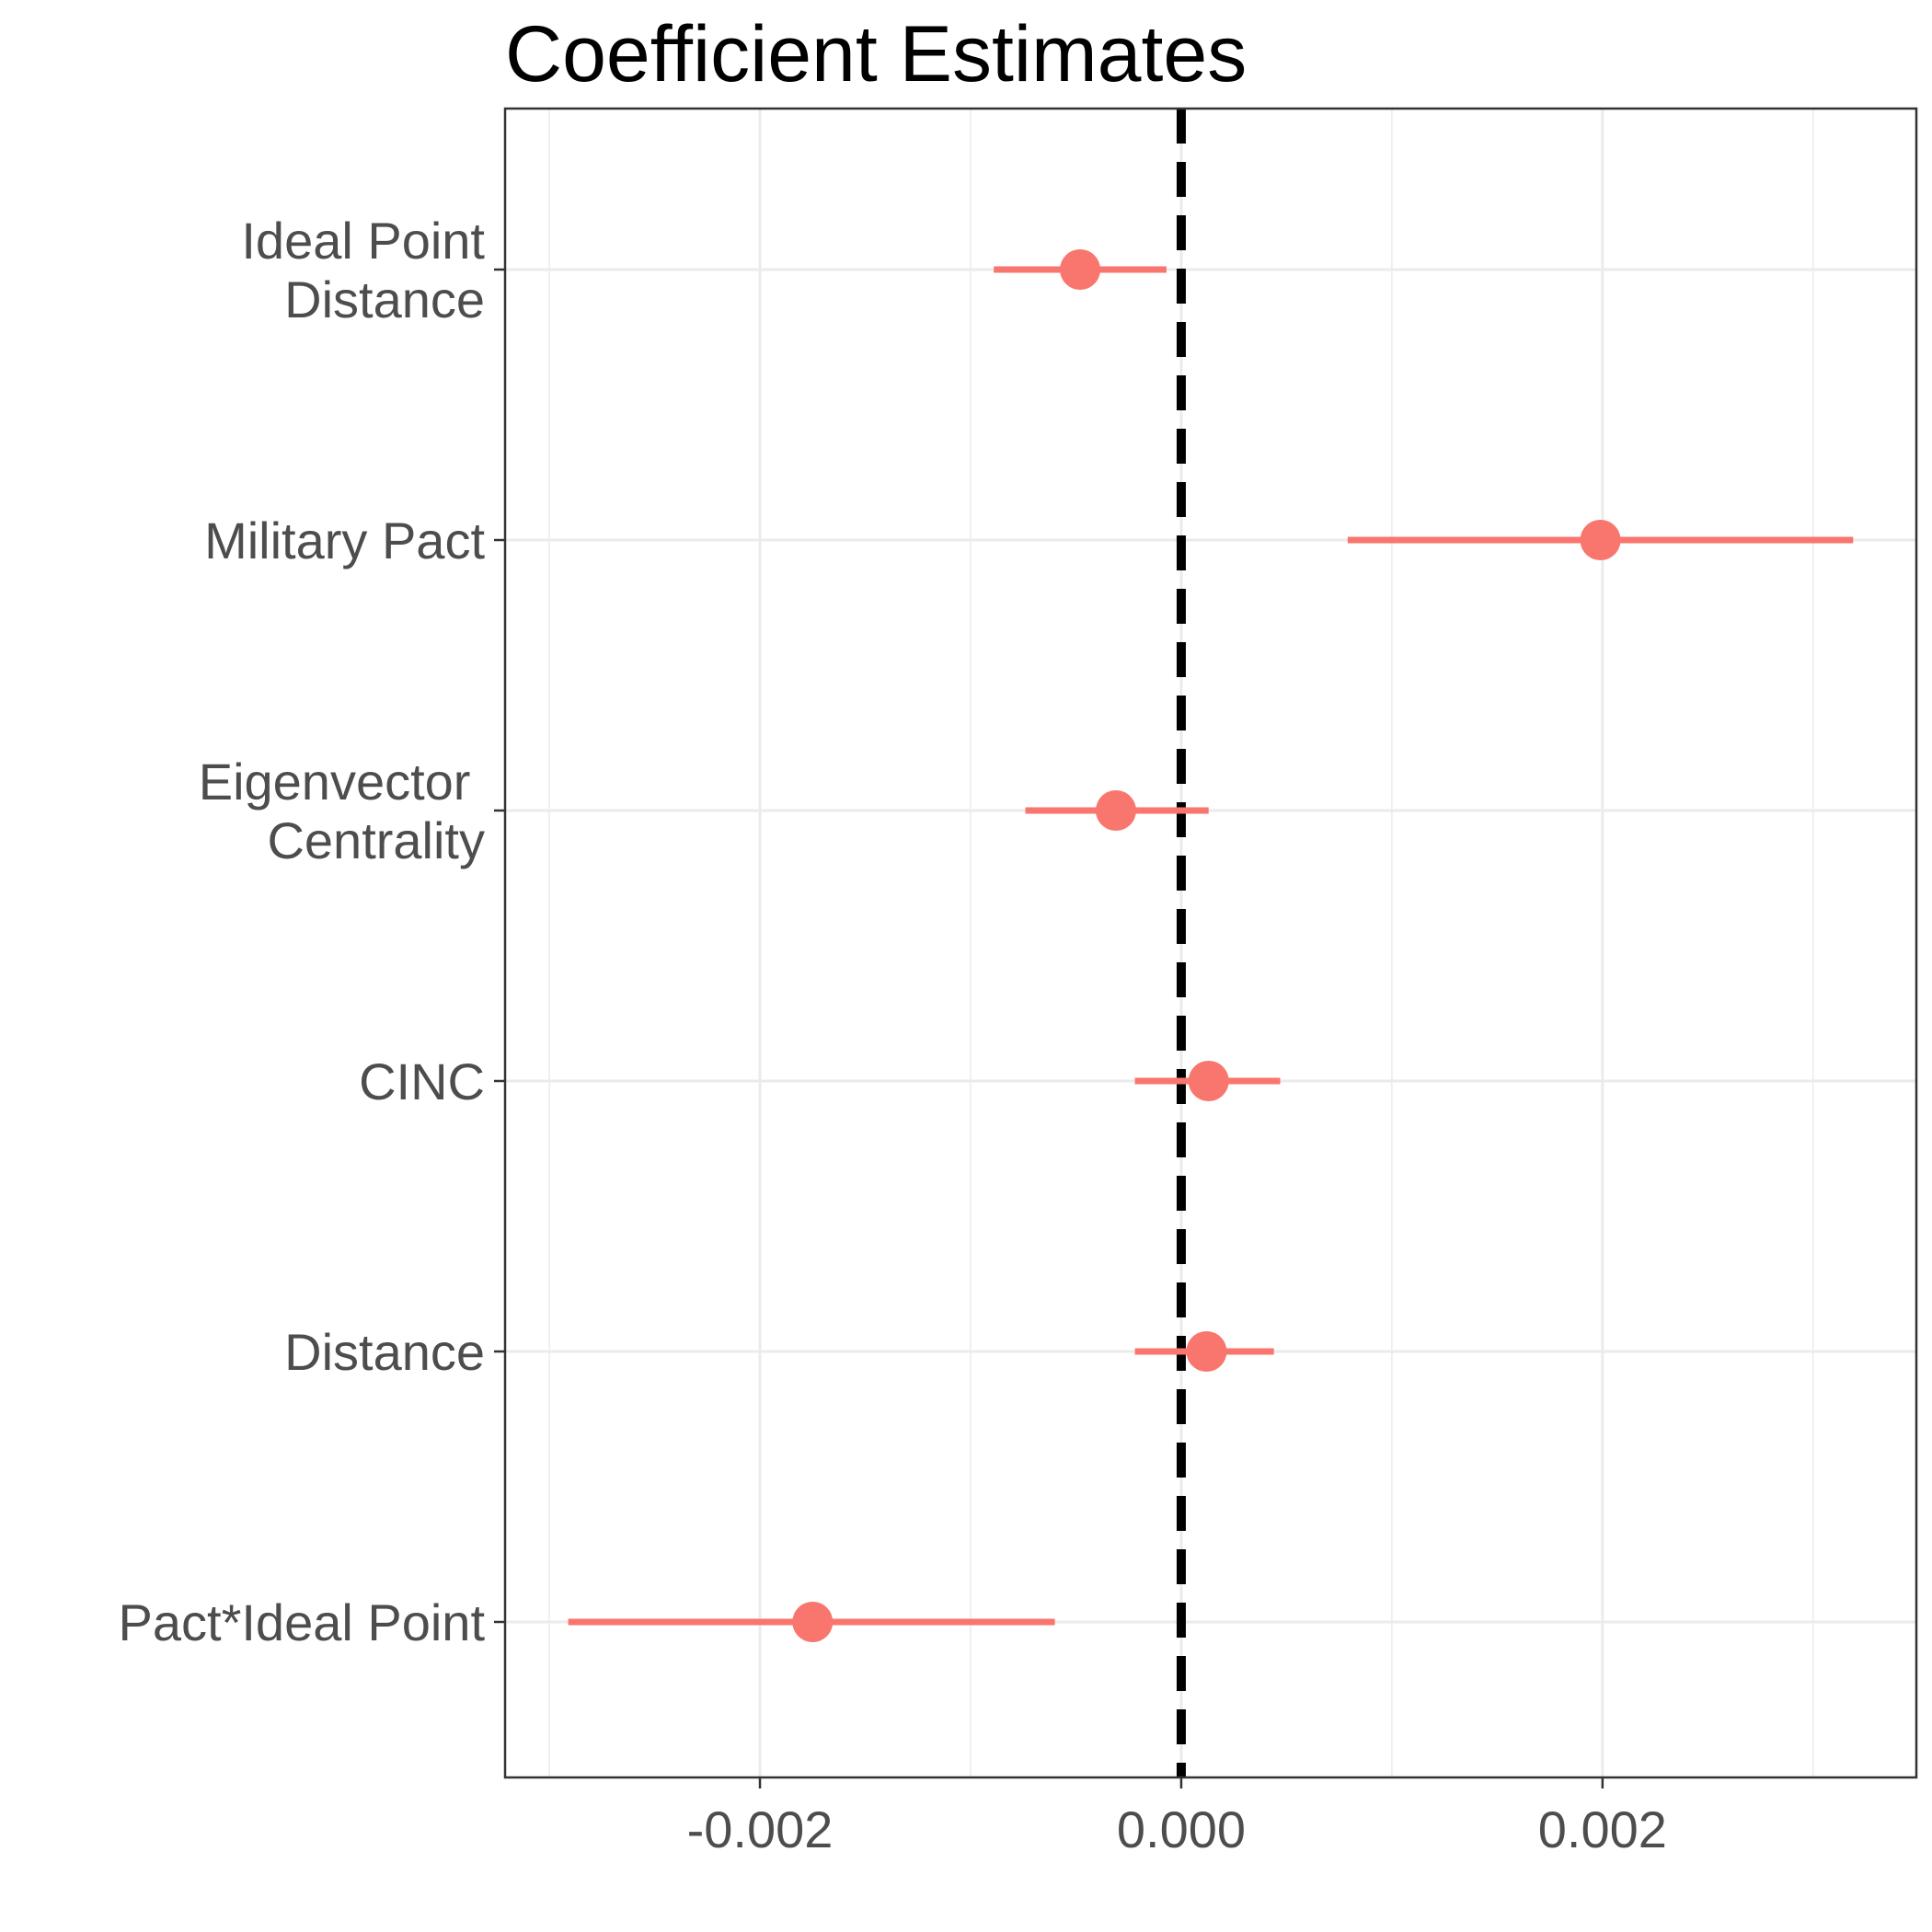  I want to click on y-tick-label-line: Ideal Point, so click(363, 241).